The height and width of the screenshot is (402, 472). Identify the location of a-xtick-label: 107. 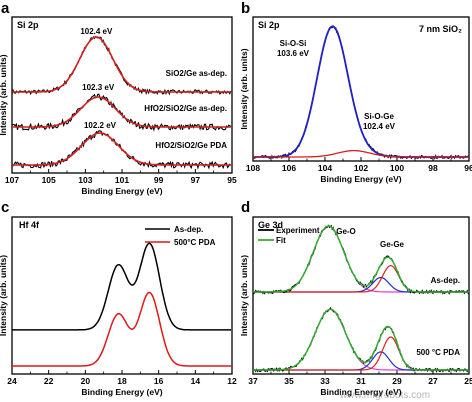
(12, 180).